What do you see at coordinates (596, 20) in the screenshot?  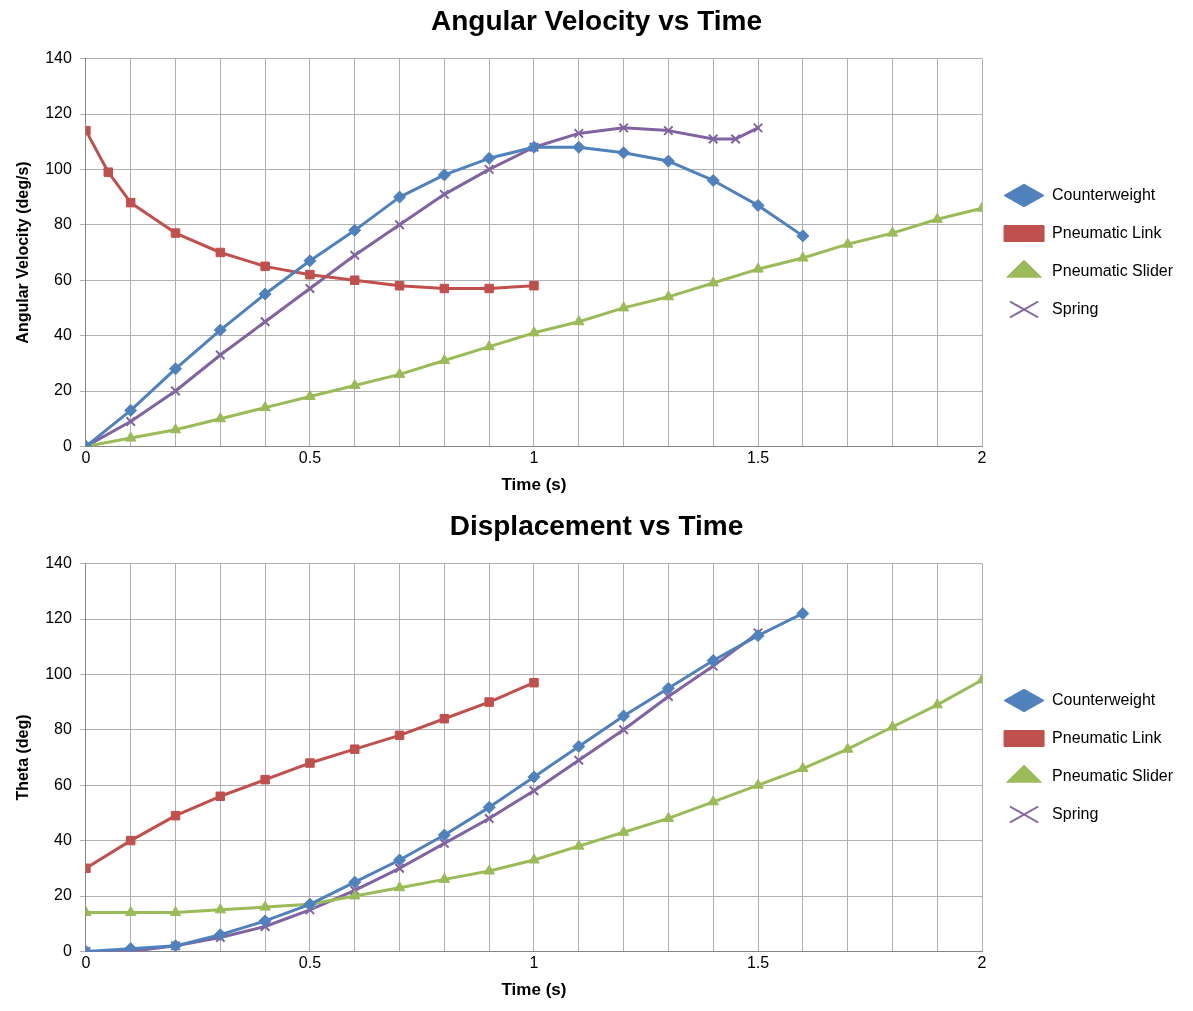 I see `chart-title: Angular Velocity vs Time` at bounding box center [596, 20].